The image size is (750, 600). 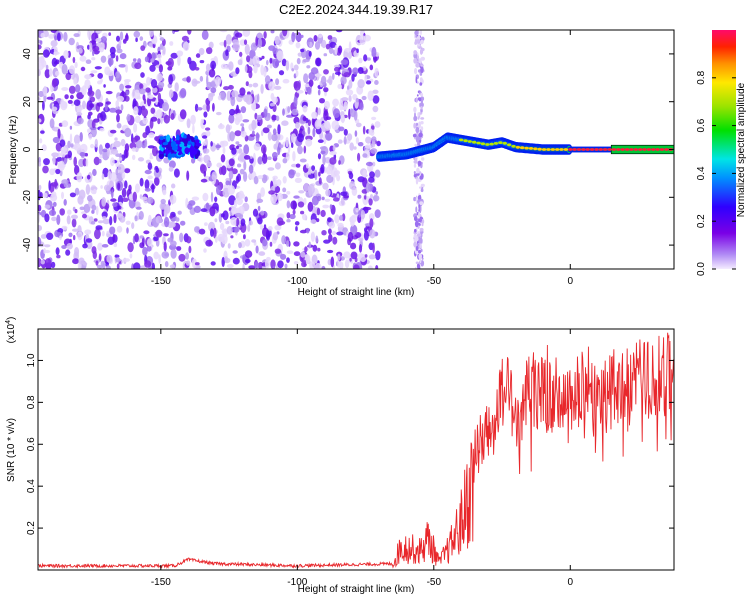 What do you see at coordinates (27, 197) in the screenshot?
I see `y-tick-label: -20` at bounding box center [27, 197].